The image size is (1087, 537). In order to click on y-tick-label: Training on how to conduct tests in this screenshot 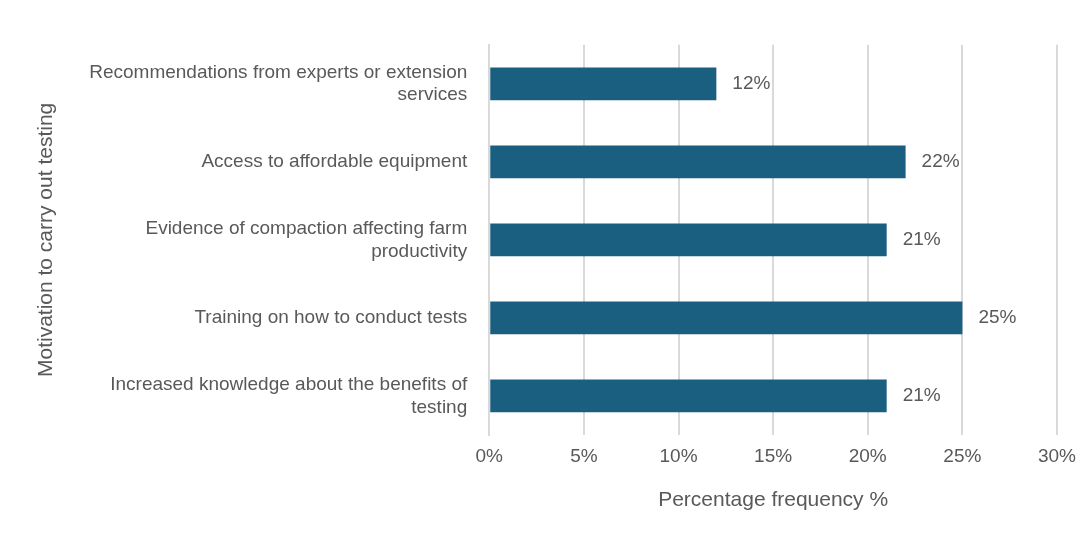, I will do `click(331, 317)`.